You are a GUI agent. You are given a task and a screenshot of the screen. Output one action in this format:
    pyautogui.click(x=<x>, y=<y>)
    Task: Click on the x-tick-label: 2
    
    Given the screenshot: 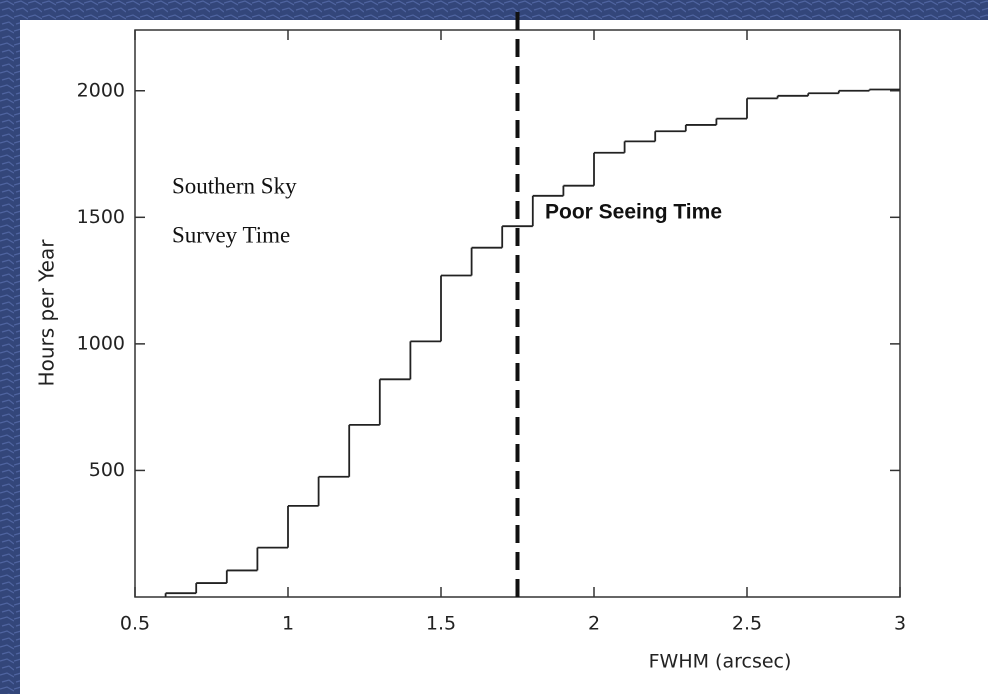 What is the action you would take?
    pyautogui.click(x=594, y=624)
    